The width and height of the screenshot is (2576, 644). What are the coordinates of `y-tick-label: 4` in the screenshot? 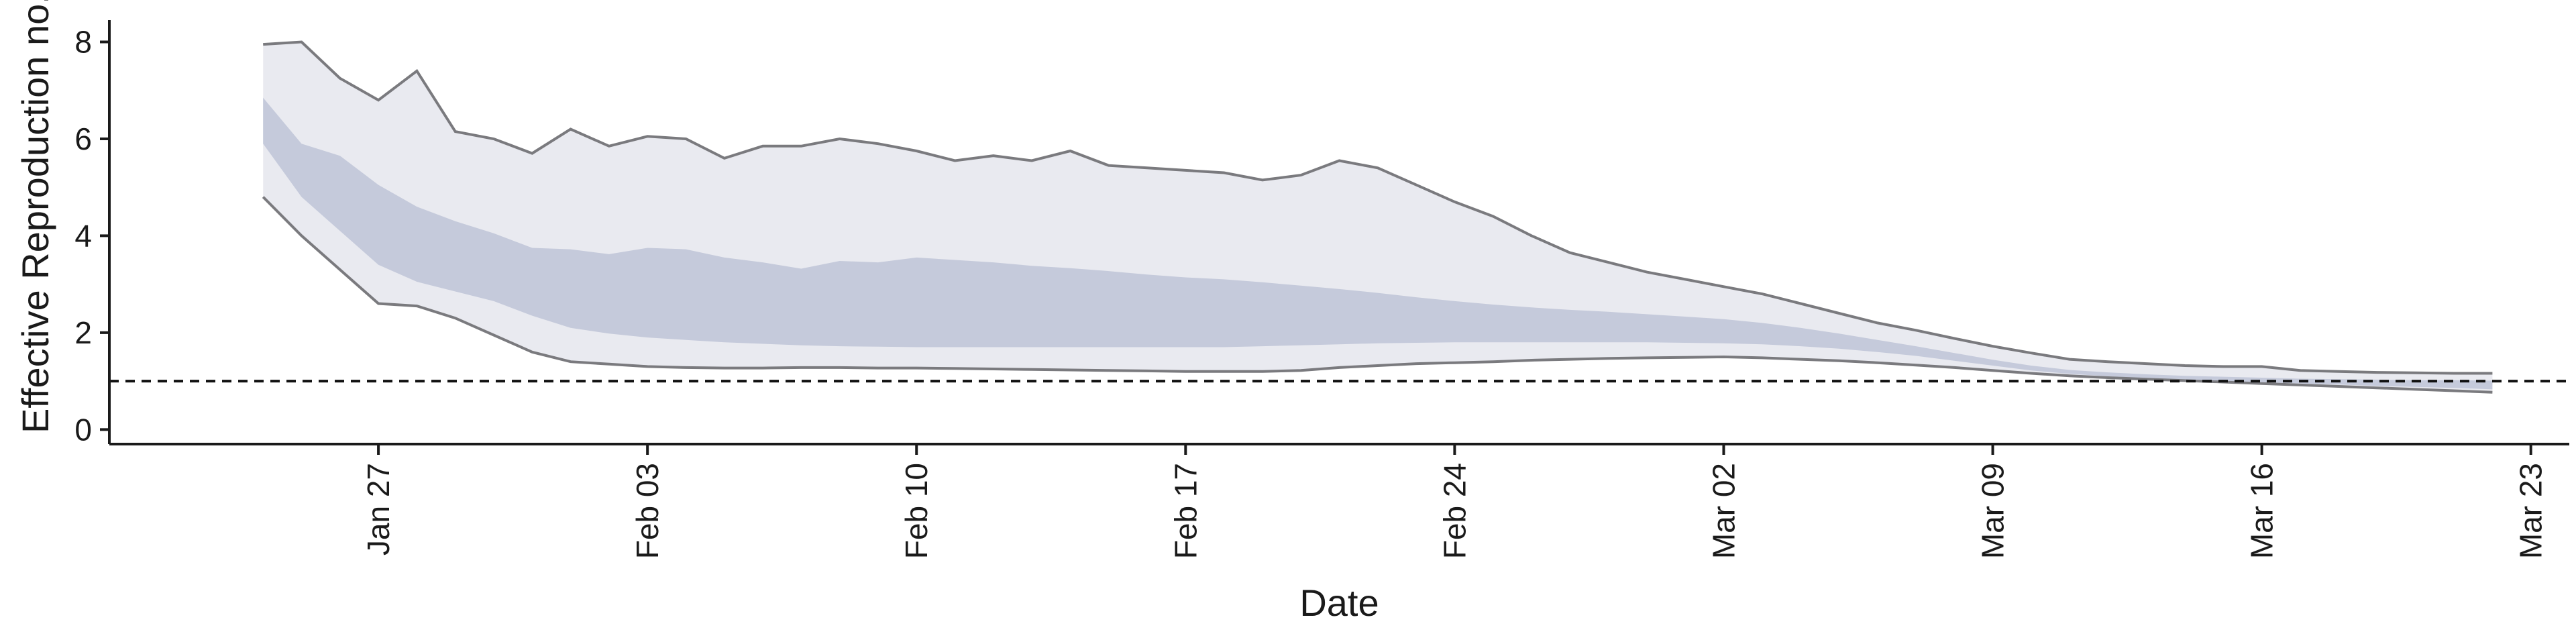 It's located at (83, 235).